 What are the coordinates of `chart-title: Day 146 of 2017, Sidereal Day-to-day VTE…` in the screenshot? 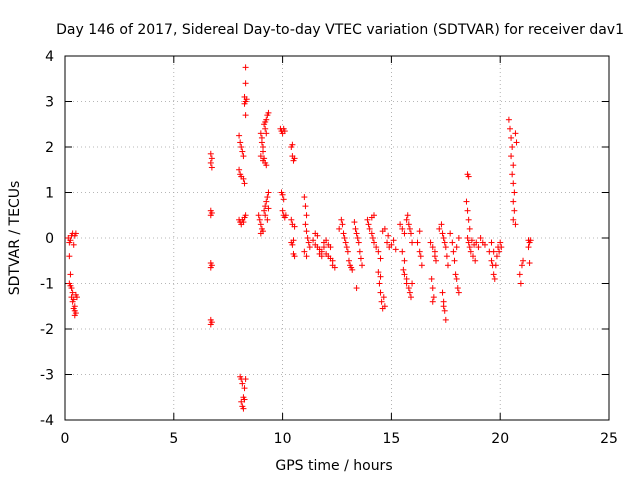 It's located at (340, 30).